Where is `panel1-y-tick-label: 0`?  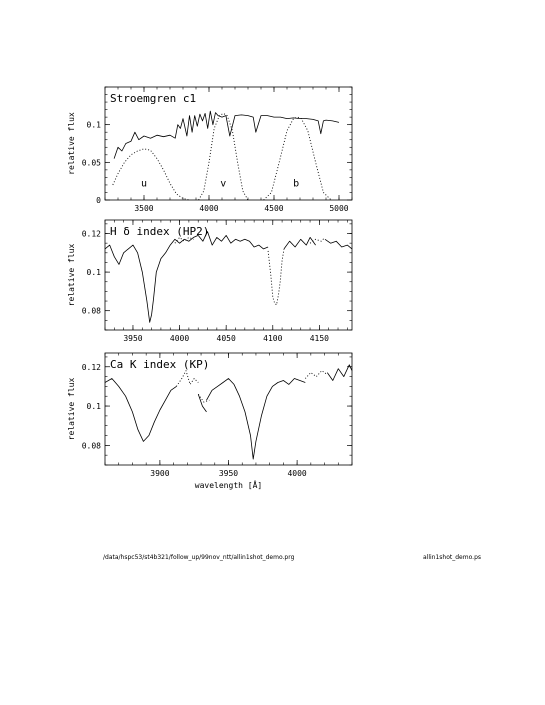 panel1-y-tick-label: 0 is located at coordinates (98, 200).